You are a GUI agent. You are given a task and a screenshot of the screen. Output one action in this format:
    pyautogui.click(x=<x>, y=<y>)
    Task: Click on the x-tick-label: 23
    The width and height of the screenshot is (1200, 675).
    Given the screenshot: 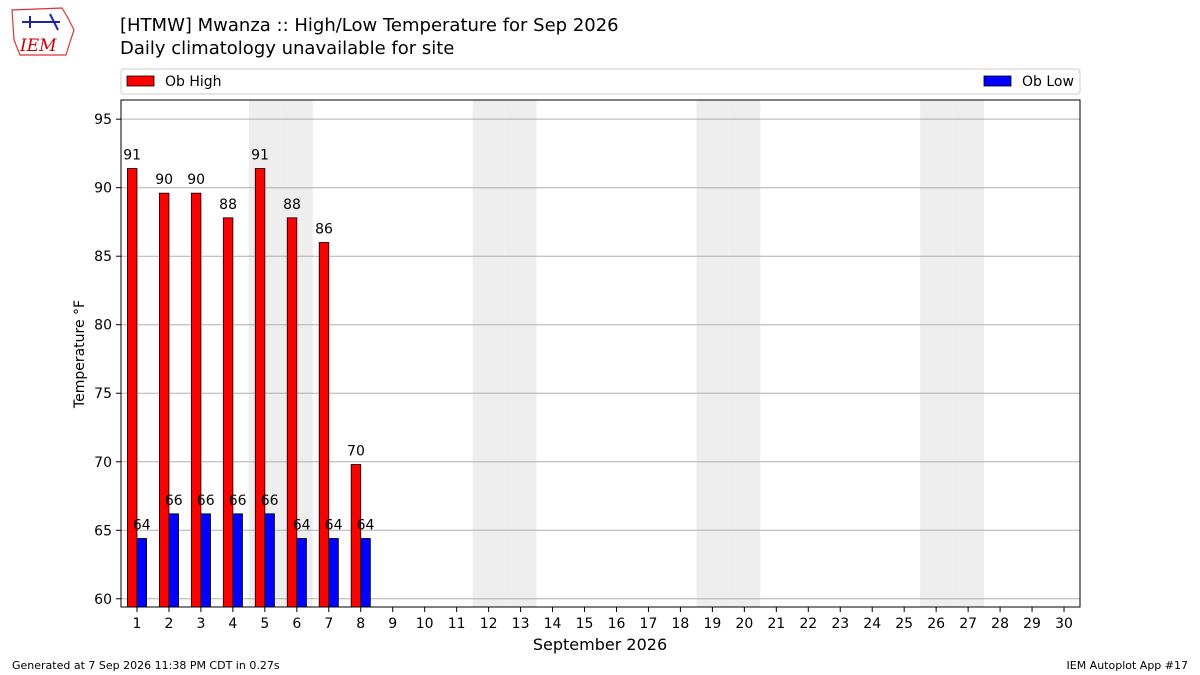 What is the action you would take?
    pyautogui.click(x=840, y=624)
    